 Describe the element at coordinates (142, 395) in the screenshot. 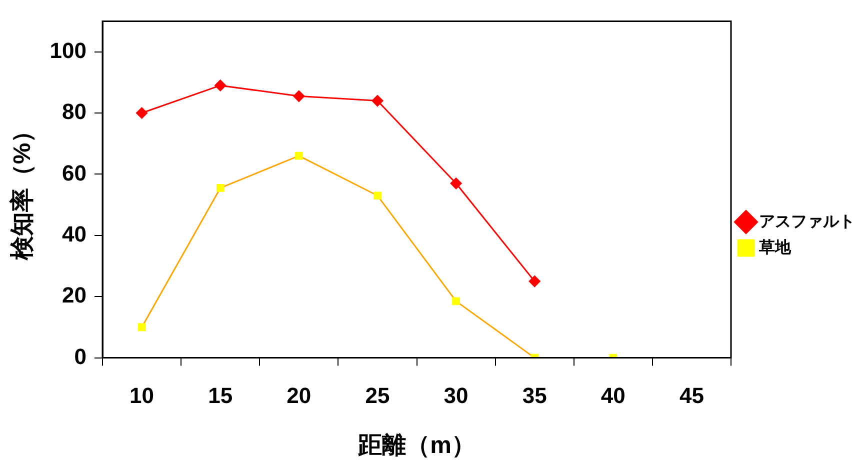

I see `x-tick-label: 10` at that location.